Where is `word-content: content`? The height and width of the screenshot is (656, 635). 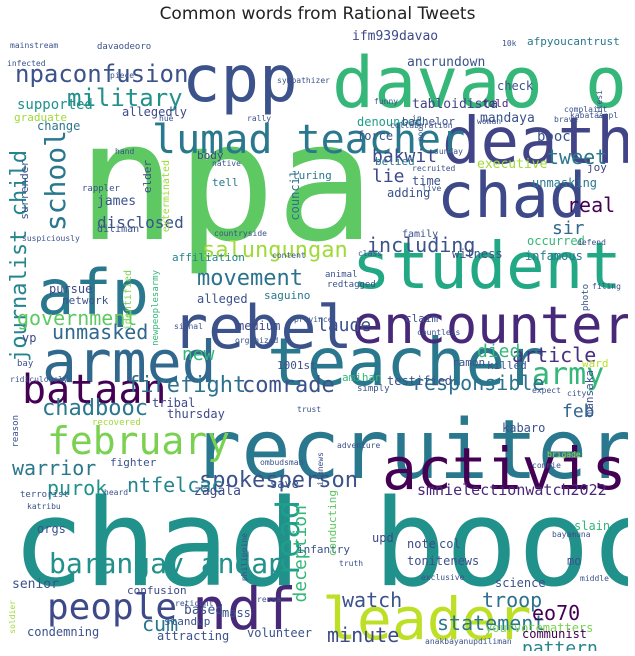
word-content: content is located at coordinates (289, 255).